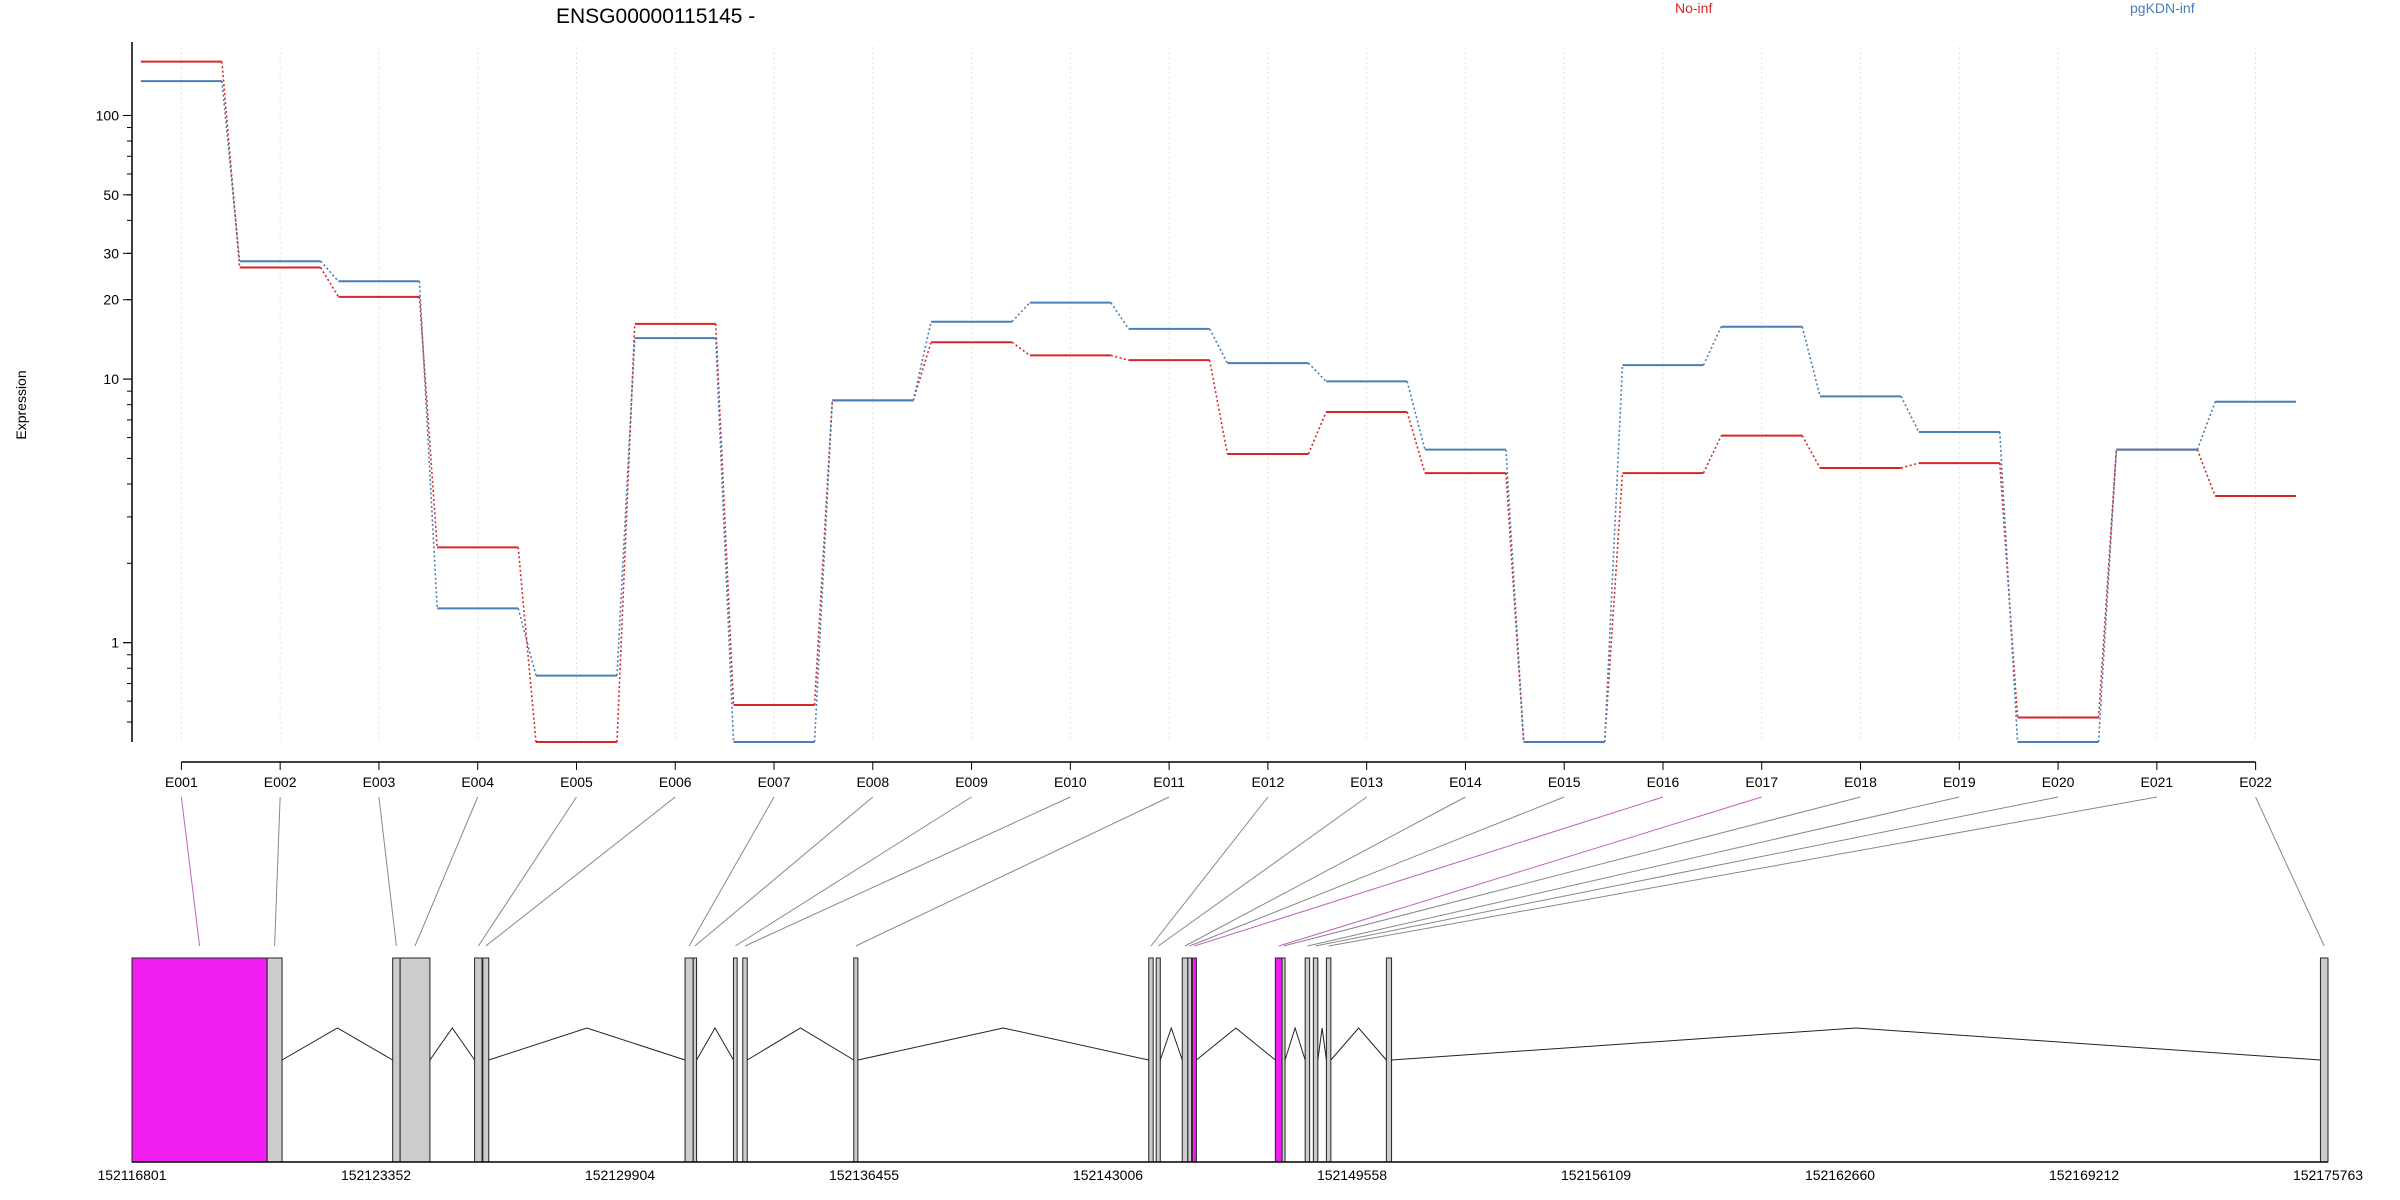 The height and width of the screenshot is (1200, 2400). I want to click on x-tick-label: E013, so click(1366, 782).